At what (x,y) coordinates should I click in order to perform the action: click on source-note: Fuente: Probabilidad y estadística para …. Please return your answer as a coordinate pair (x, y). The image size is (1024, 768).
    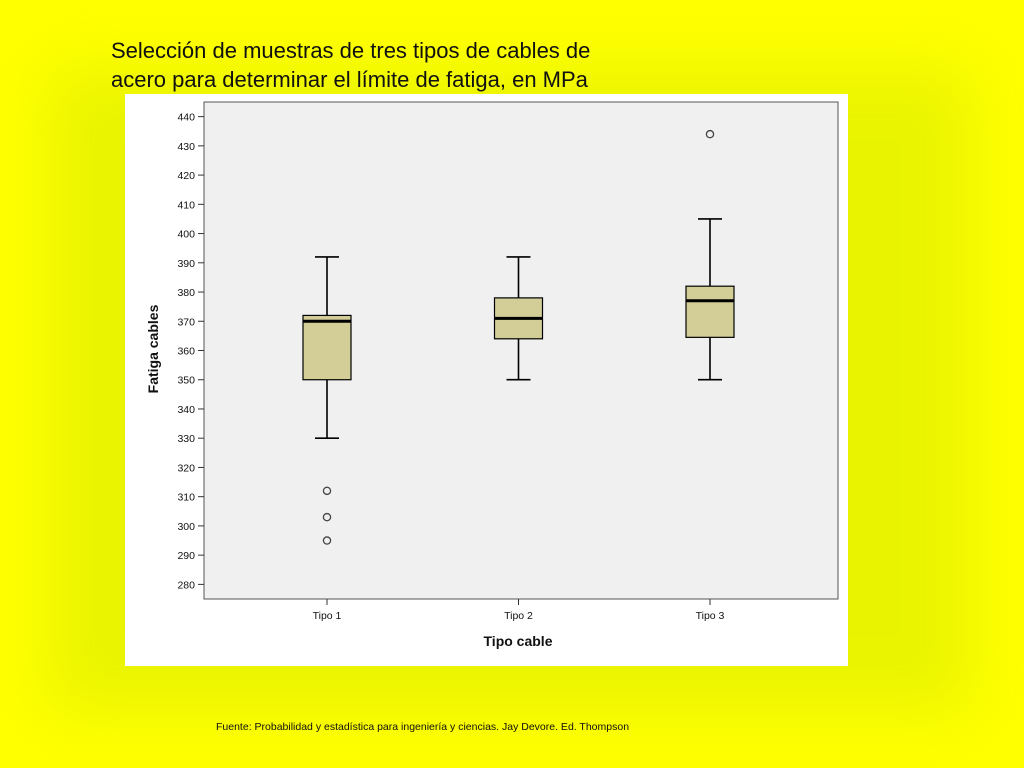
    Looking at the image, I should click on (423, 727).